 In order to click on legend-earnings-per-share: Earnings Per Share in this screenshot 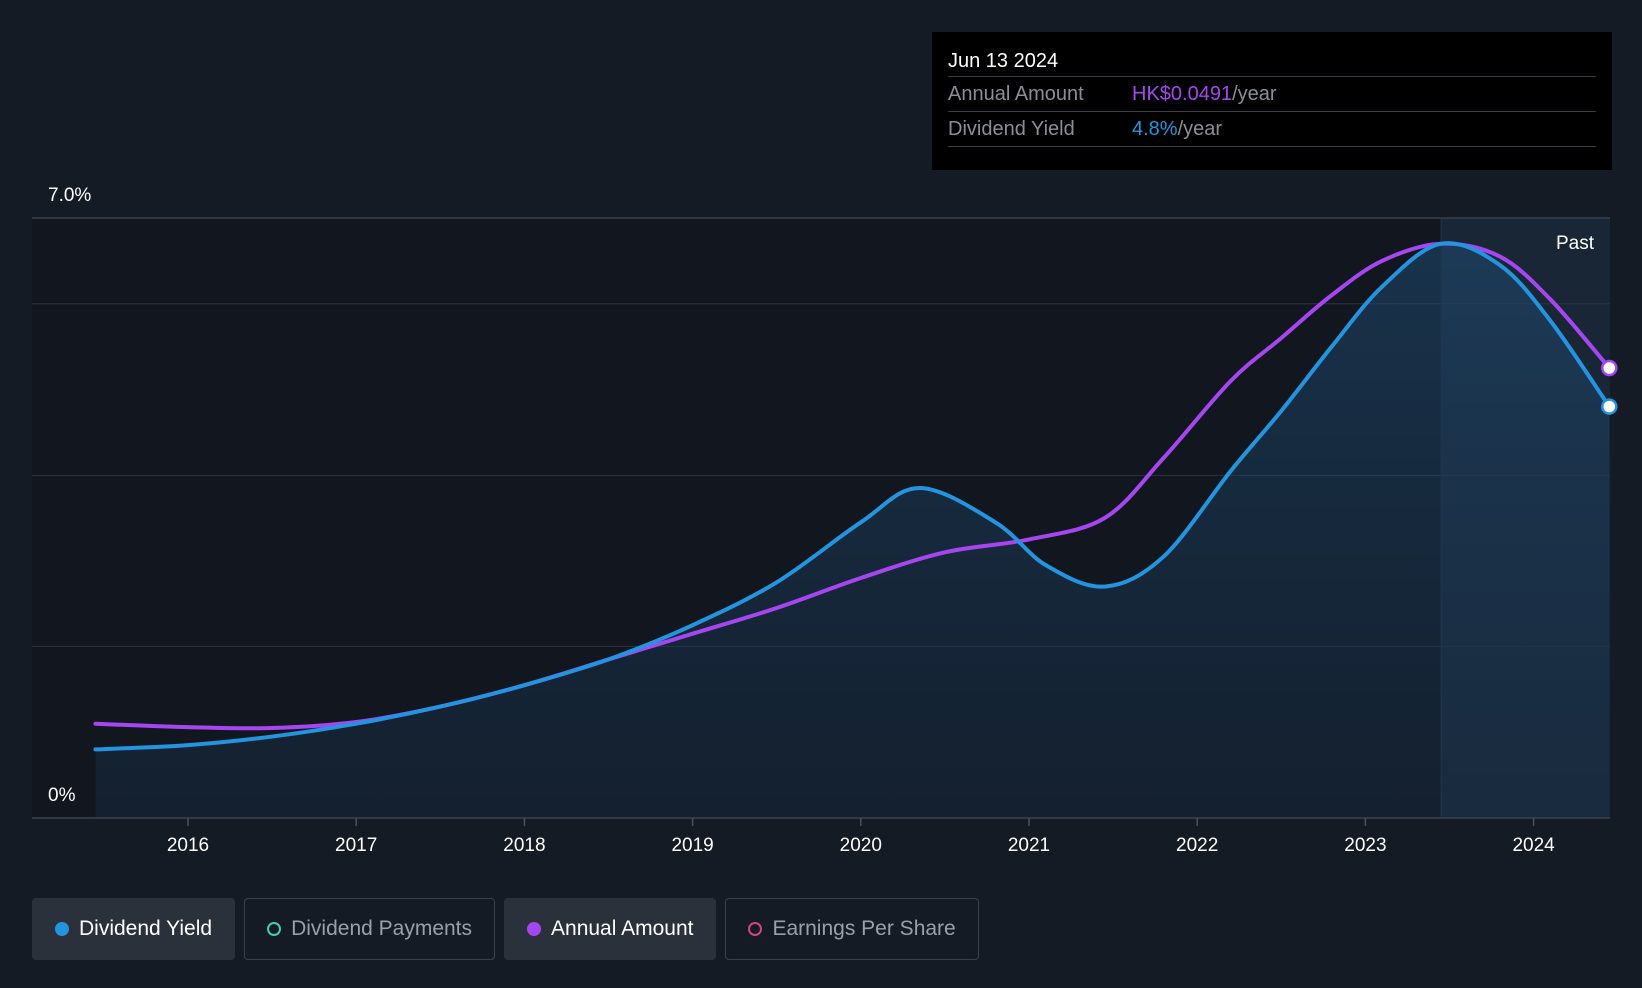, I will do `click(852, 929)`.